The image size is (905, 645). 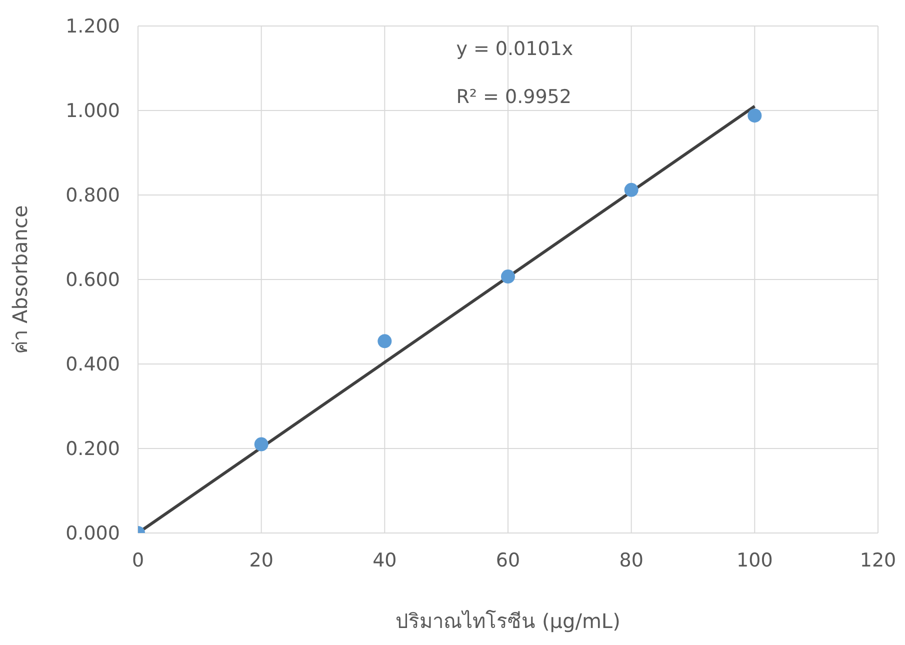 What do you see at coordinates (631, 560) in the screenshot?
I see `x-tick-label: 80` at bounding box center [631, 560].